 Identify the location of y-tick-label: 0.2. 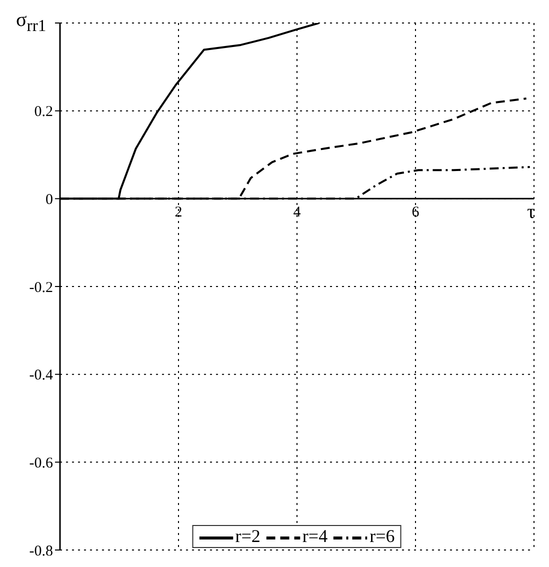
(43, 112).